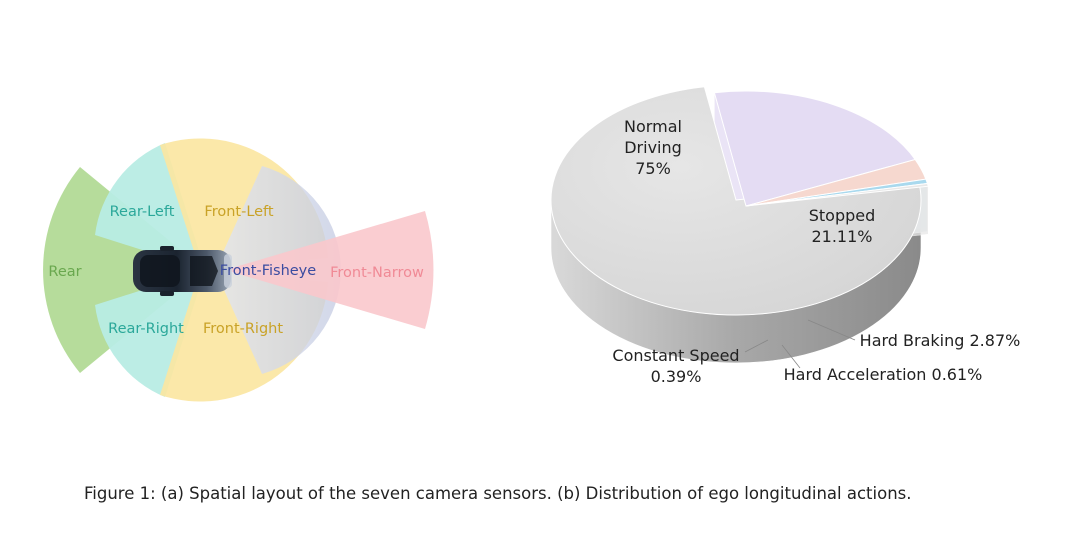 The height and width of the screenshot is (536, 1080). What do you see at coordinates (831, 330) in the screenshot?
I see `pie-leader-hard-braking` at bounding box center [831, 330].